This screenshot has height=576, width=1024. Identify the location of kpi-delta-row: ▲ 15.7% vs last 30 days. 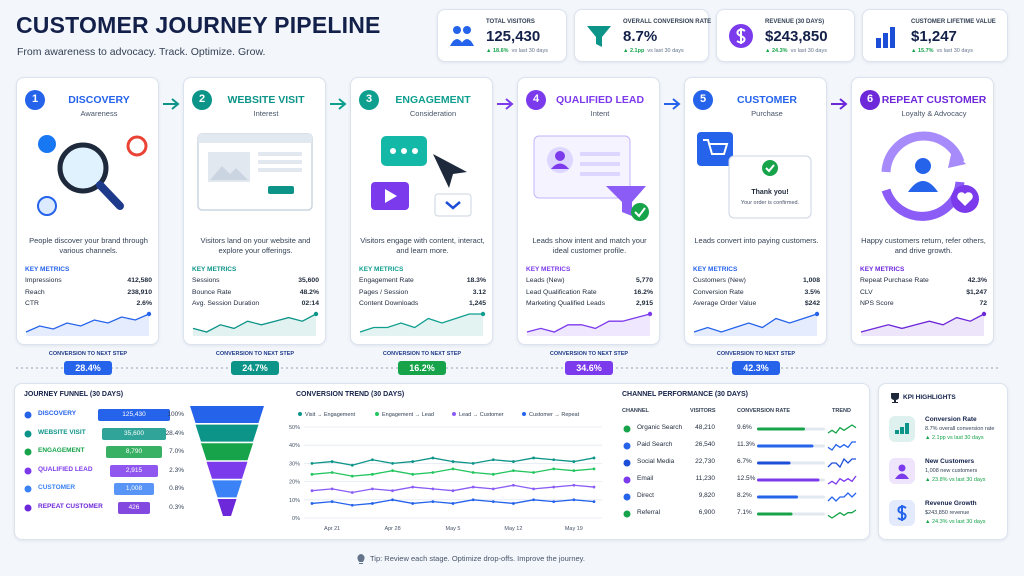
(942, 51).